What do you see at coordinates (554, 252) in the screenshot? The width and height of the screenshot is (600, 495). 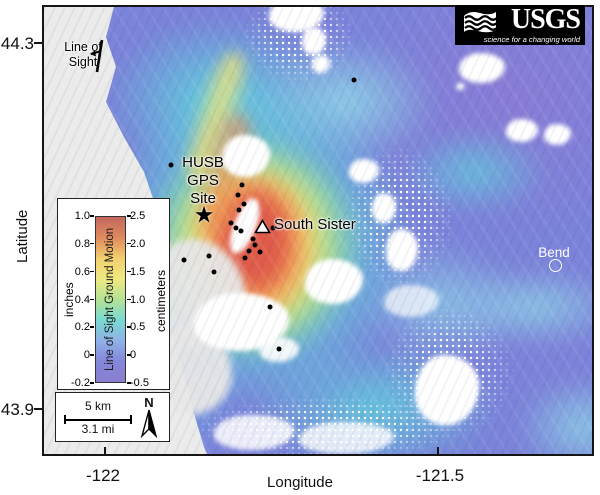 I see `bend-label: Bend` at bounding box center [554, 252].